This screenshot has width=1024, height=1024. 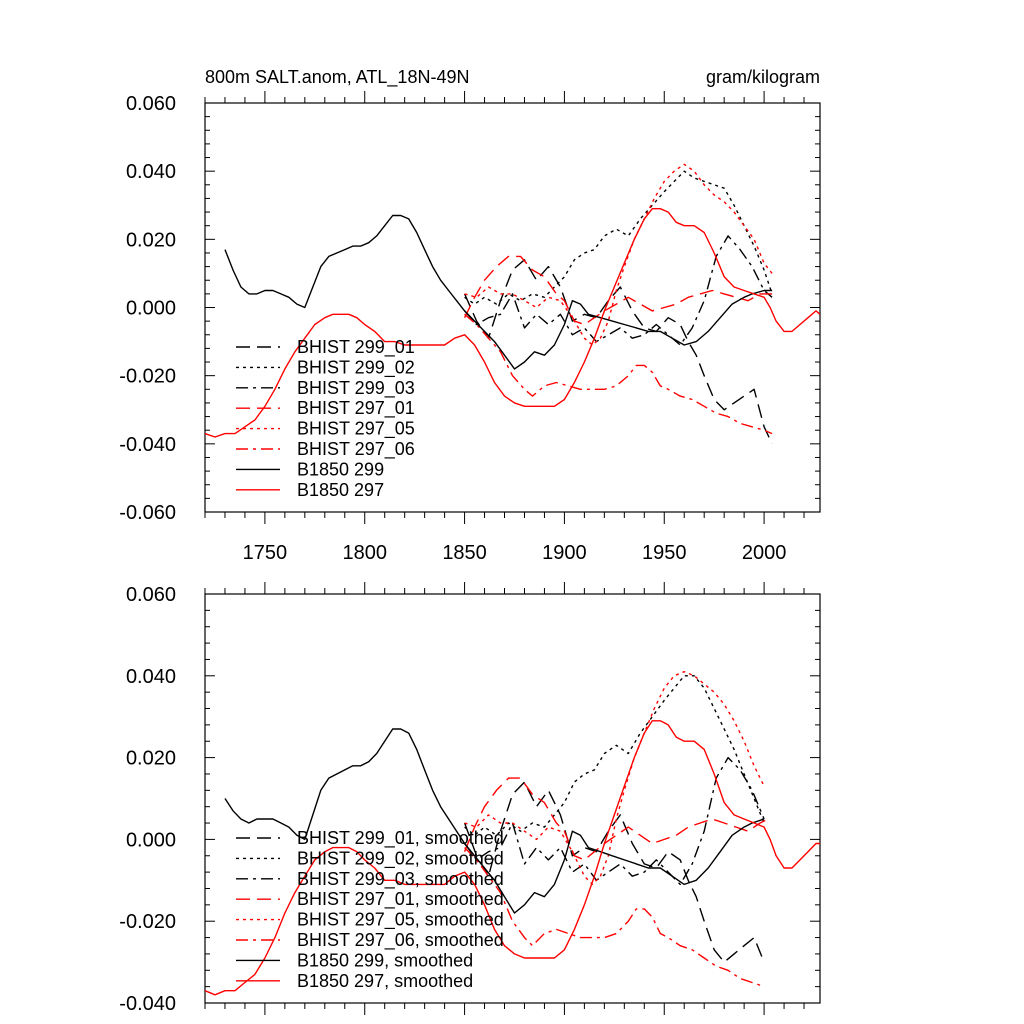 I want to click on x-tick-label: 1950, so click(x=664, y=553).